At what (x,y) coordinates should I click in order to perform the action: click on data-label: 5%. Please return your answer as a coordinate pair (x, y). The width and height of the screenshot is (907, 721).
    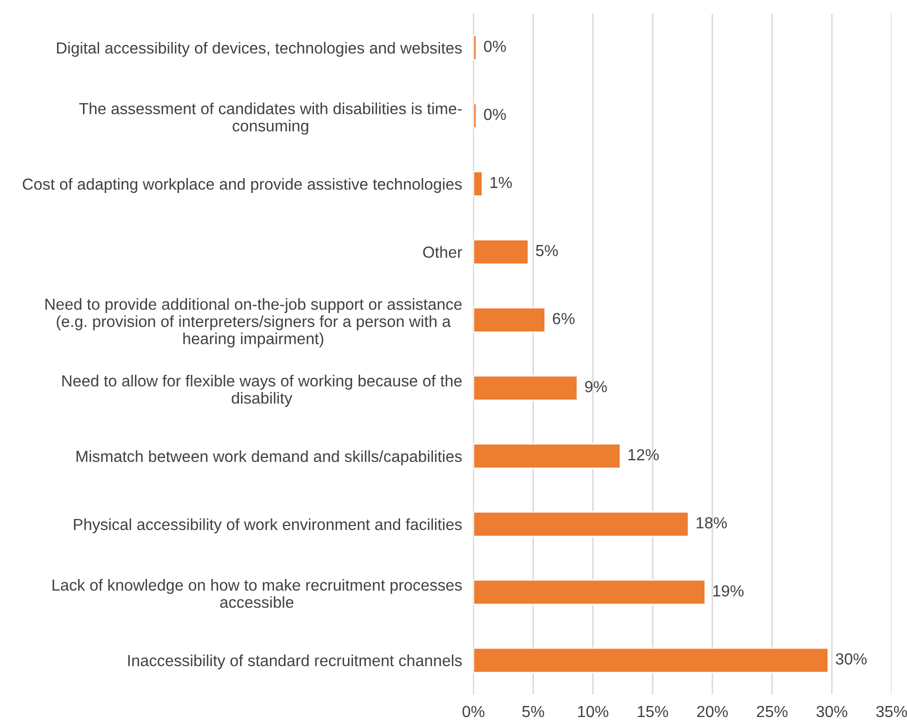
    Looking at the image, I should click on (547, 250).